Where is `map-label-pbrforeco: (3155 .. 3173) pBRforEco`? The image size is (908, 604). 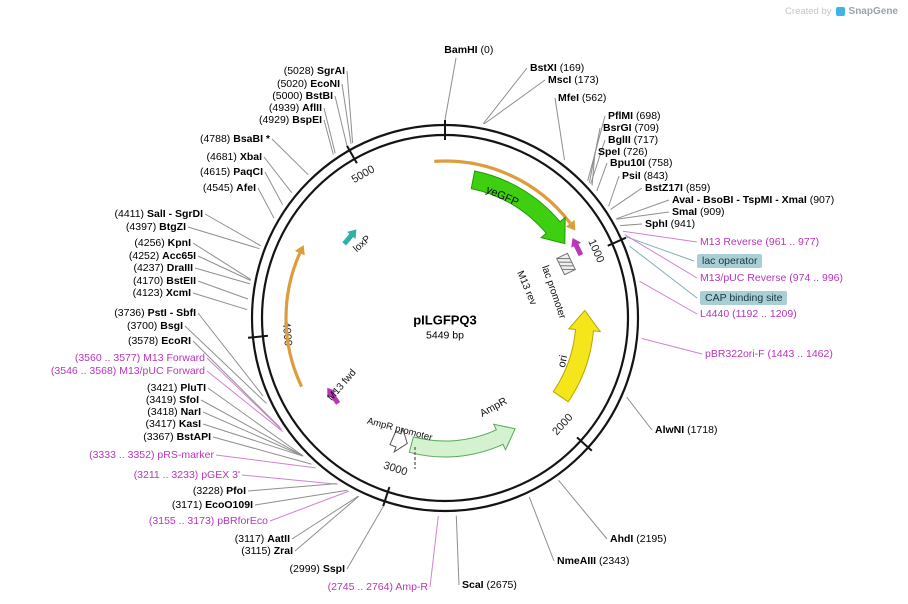
map-label-pbrforeco: (3155 .. 3173) pBRforEco is located at coordinates (208, 521).